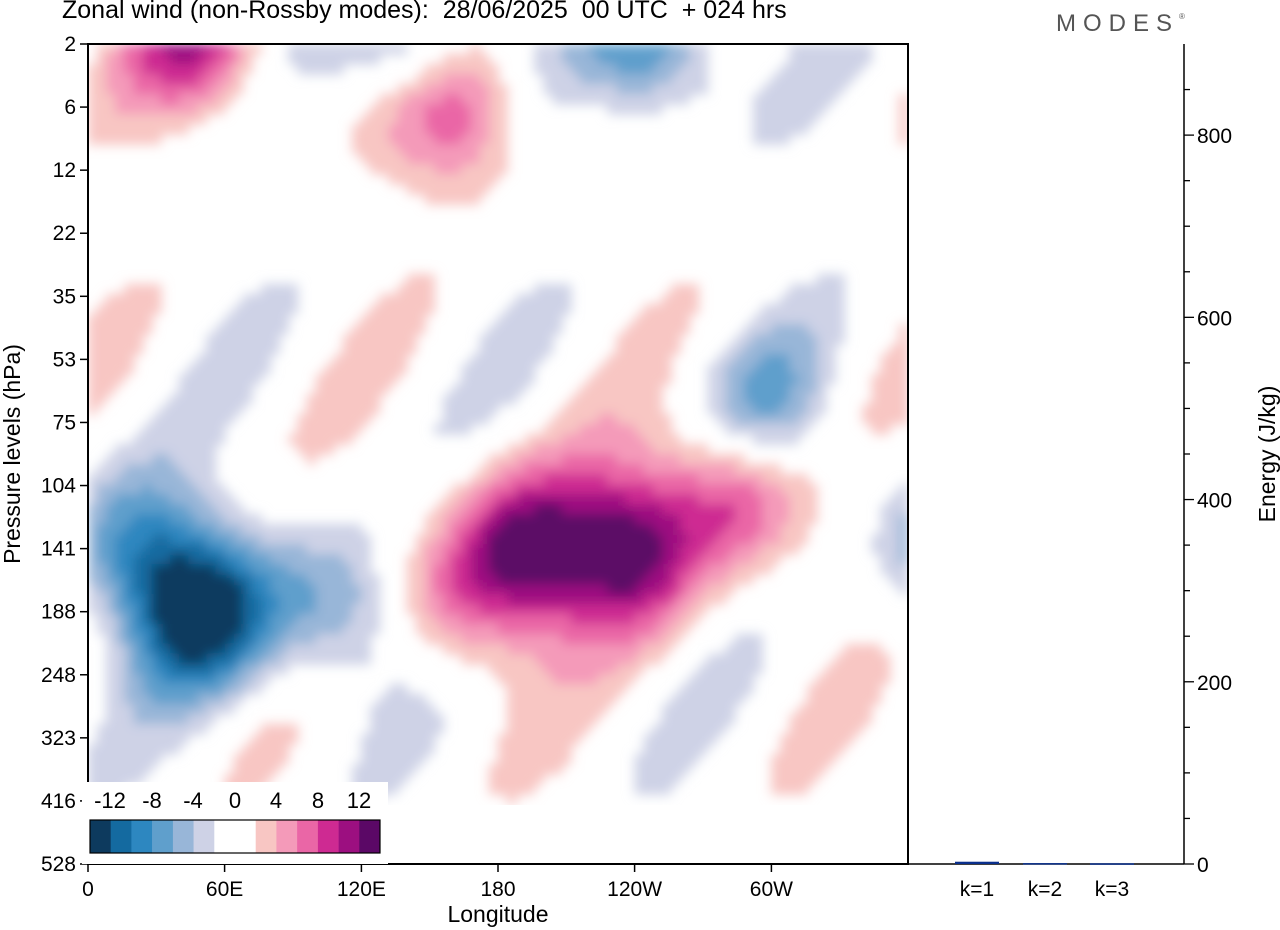  What do you see at coordinates (634, 889) in the screenshot?
I see `x-tick-label: 120W` at bounding box center [634, 889].